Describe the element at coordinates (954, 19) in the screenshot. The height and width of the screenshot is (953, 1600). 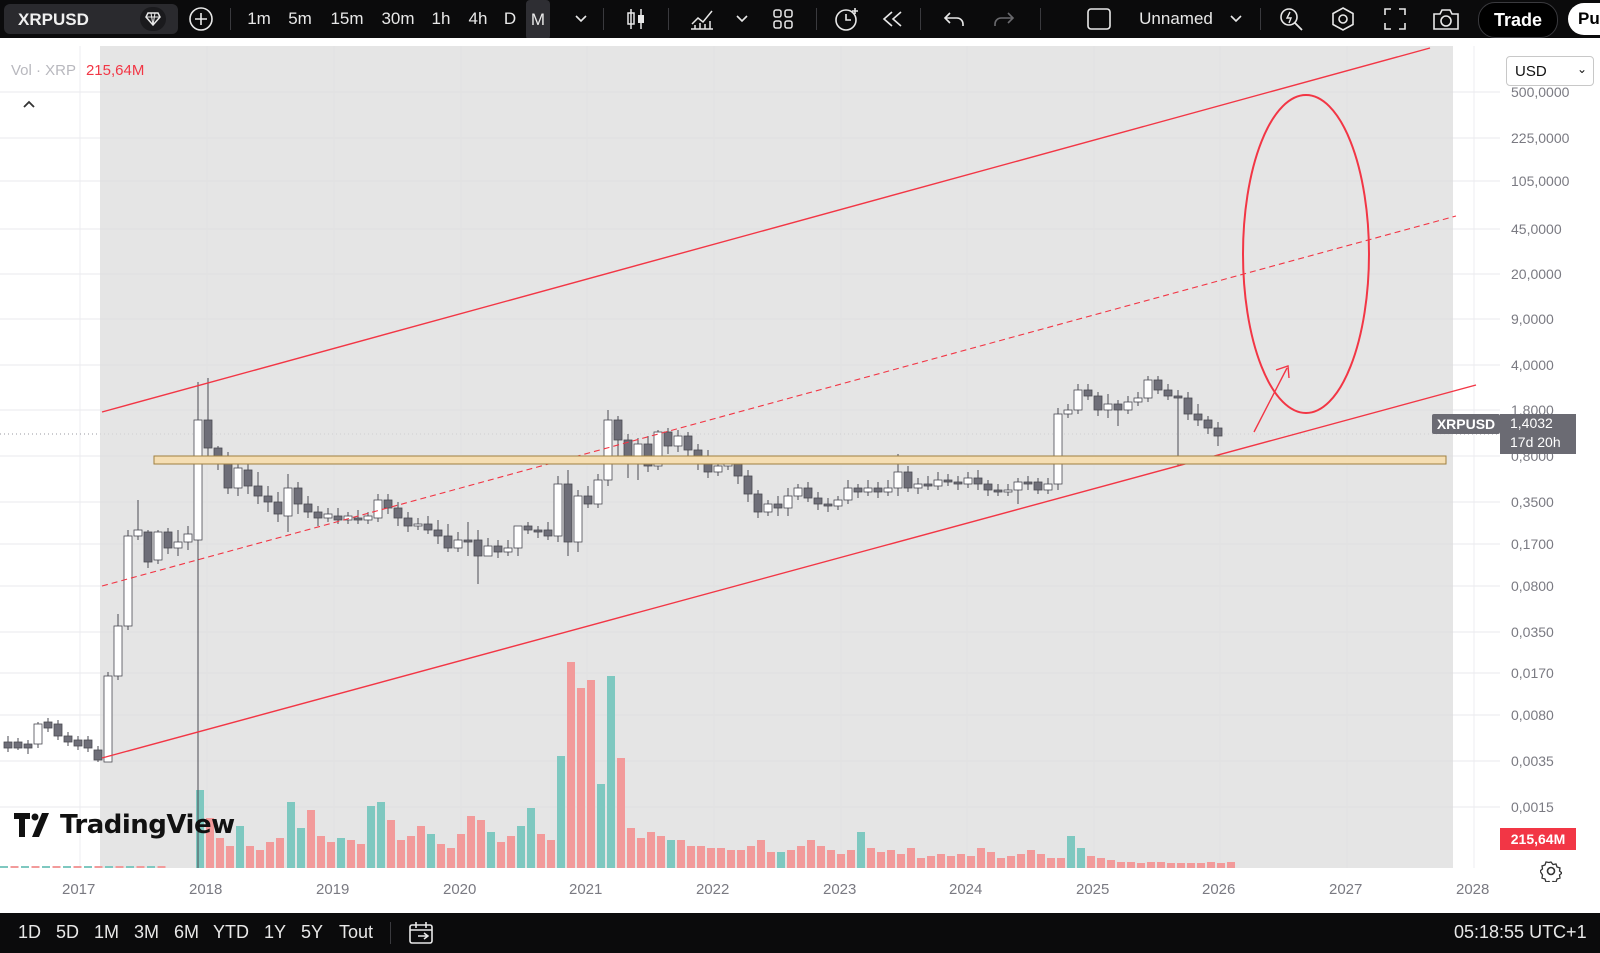
I see `undo-icon` at that location.